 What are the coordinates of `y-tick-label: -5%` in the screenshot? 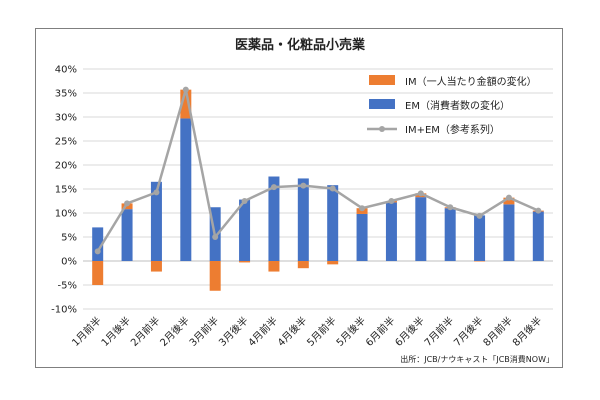 It's located at (67, 286).